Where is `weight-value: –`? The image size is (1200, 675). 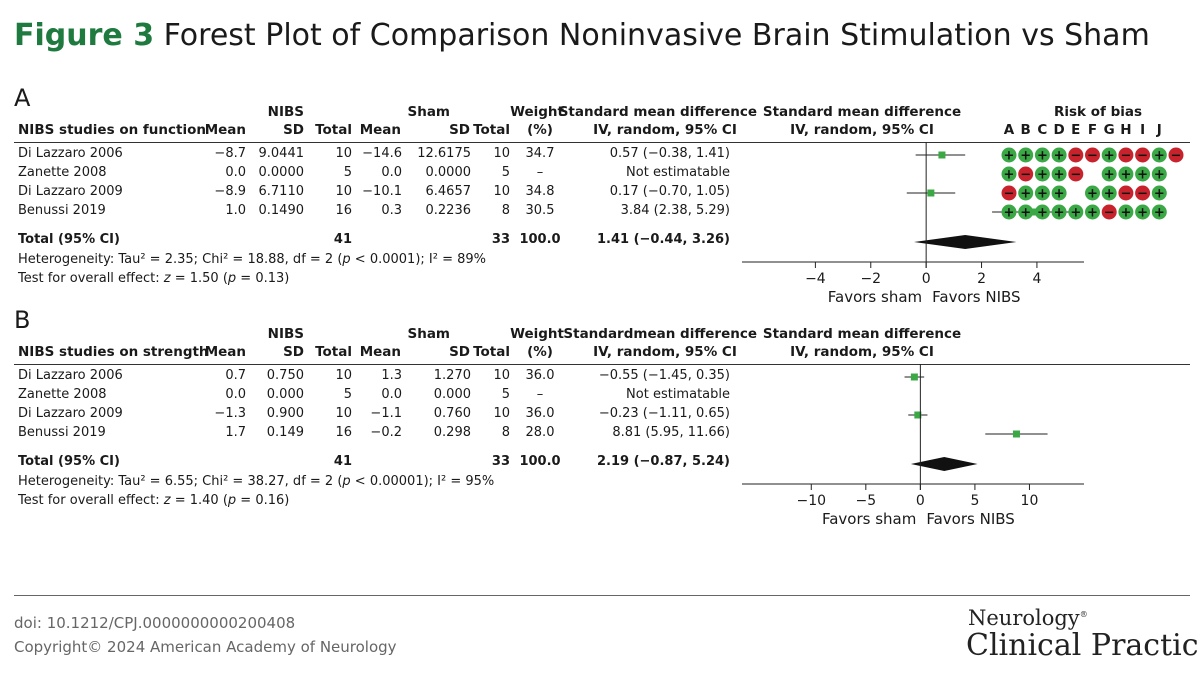
weight-value: – is located at coordinates (540, 172).